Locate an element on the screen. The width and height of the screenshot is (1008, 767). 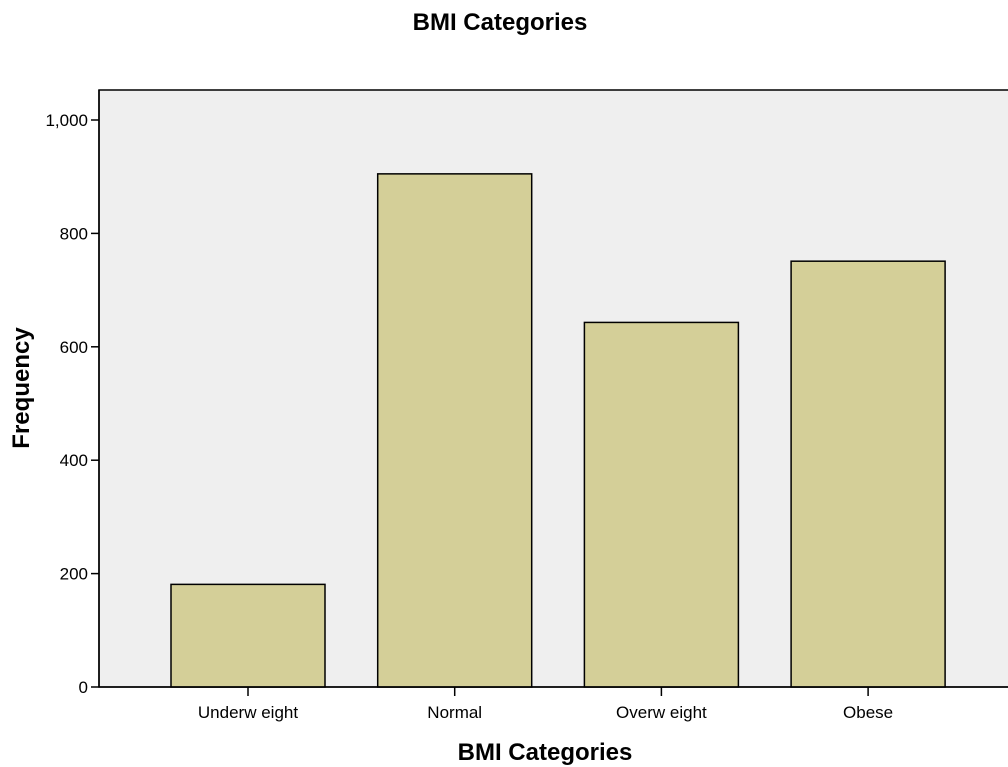
bar-obese is located at coordinates (868, 474).